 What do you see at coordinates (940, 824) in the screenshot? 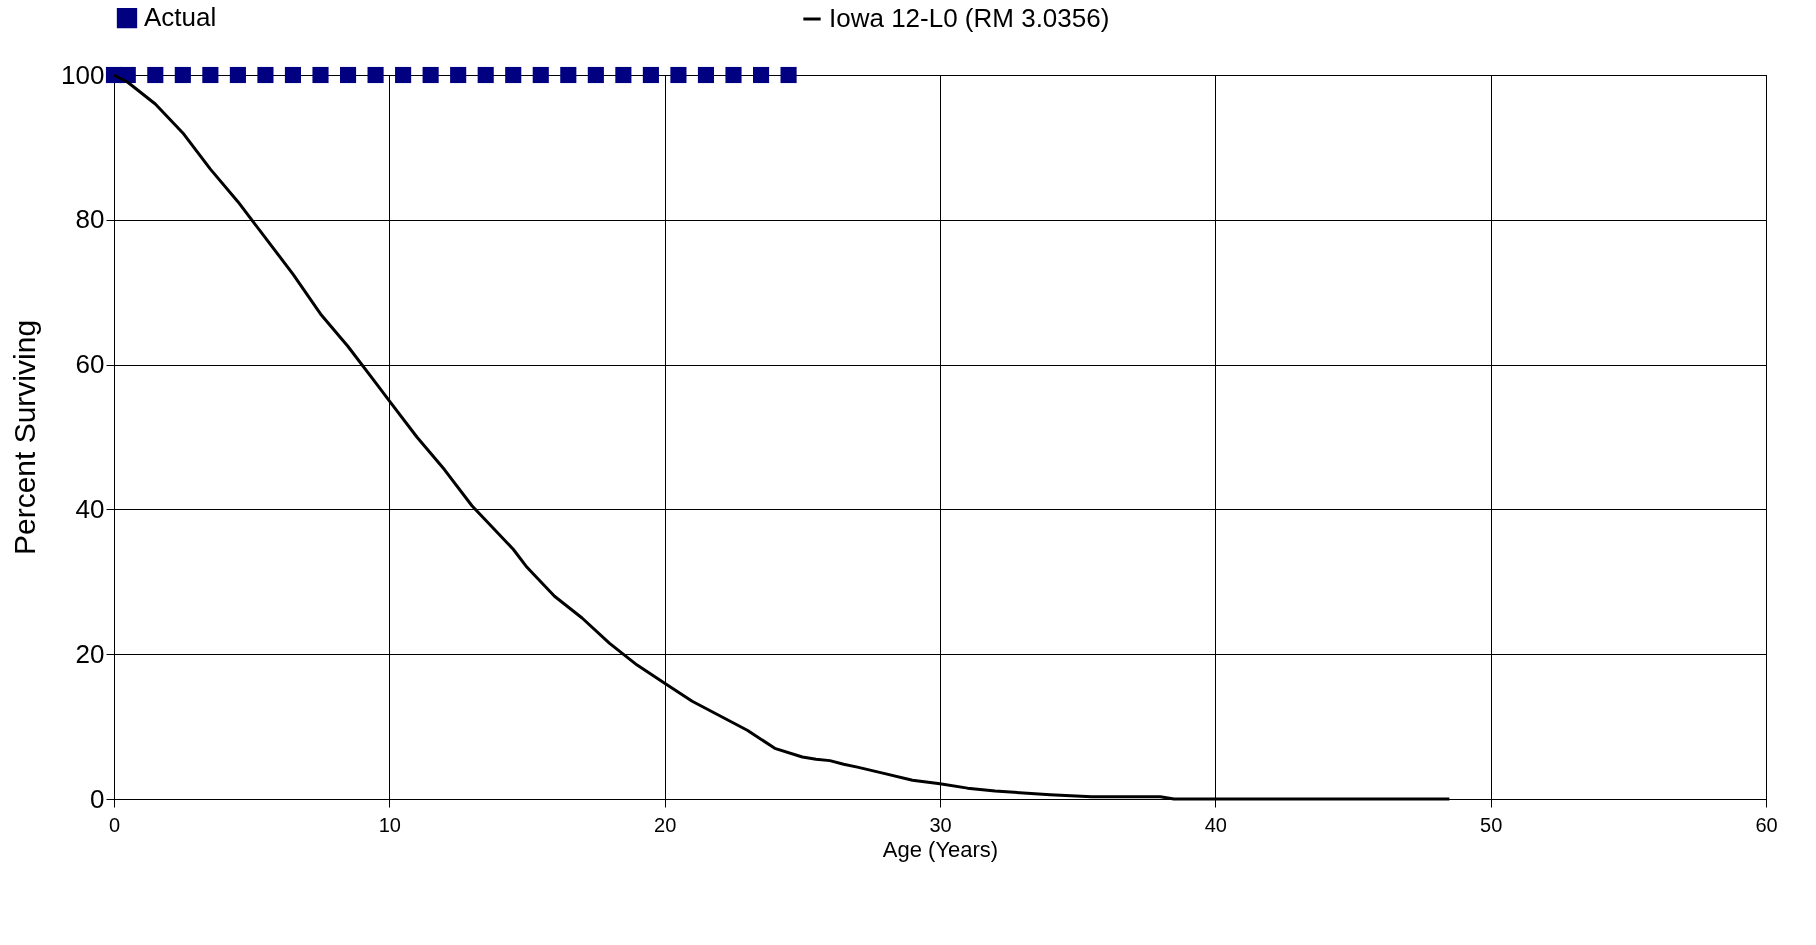
I see `x-tick-label: 30` at bounding box center [940, 824].